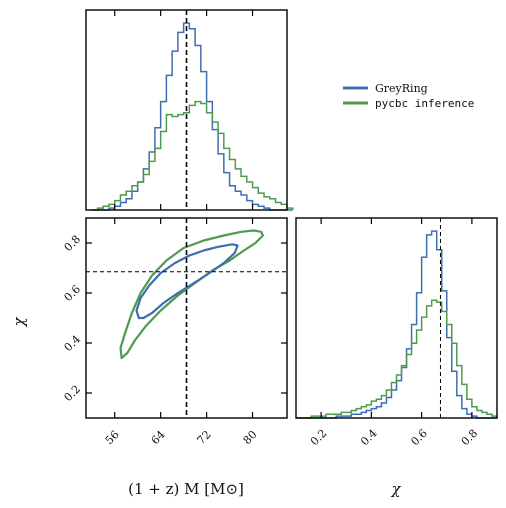 This screenshot has height=508, width=506. What do you see at coordinates (73, 394) in the screenshot?
I see `joint-y-tick-label: 0.2` at bounding box center [73, 394].